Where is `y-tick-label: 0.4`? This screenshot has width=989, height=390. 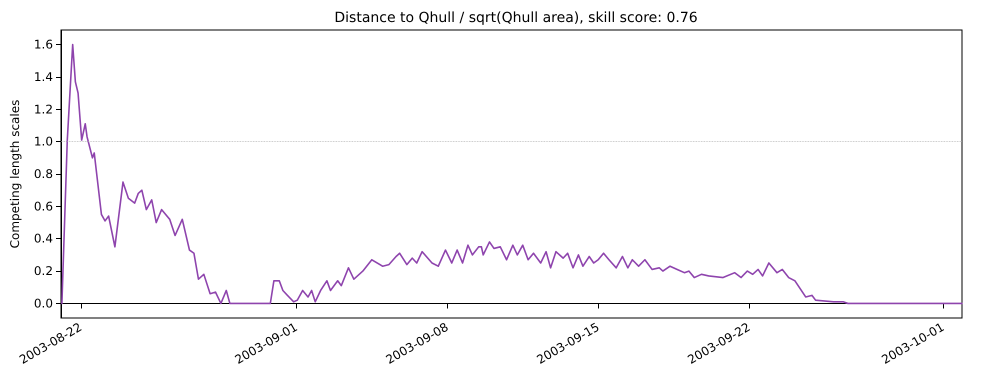 y-tick-label: 0.4 is located at coordinates (43, 239).